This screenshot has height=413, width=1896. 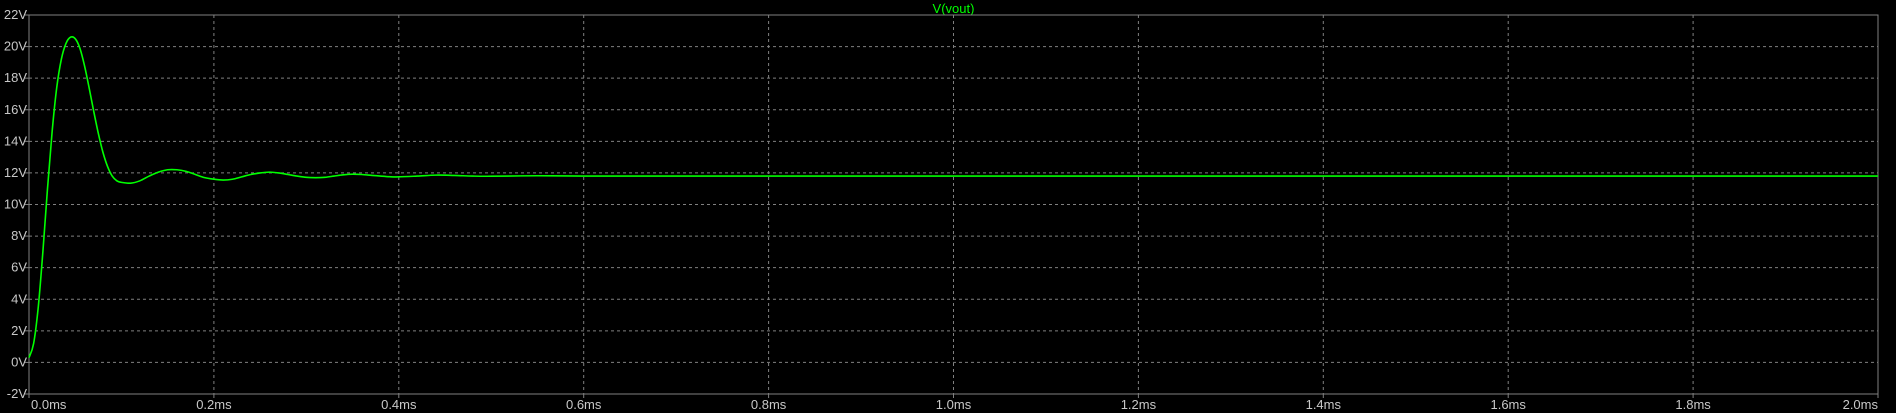 I want to click on y-tick-label: 6V, so click(x=19, y=267).